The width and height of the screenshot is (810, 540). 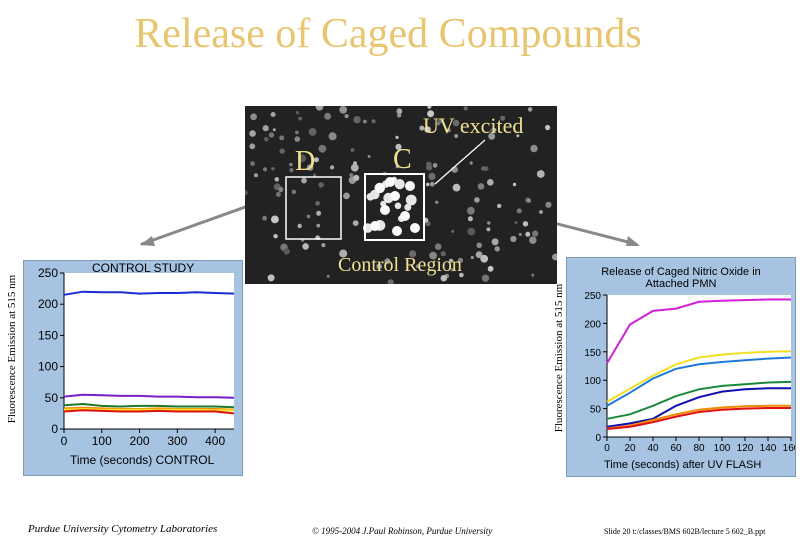 What do you see at coordinates (388, 34) in the screenshot?
I see `slide-title: Release of Caged Compounds` at bounding box center [388, 34].